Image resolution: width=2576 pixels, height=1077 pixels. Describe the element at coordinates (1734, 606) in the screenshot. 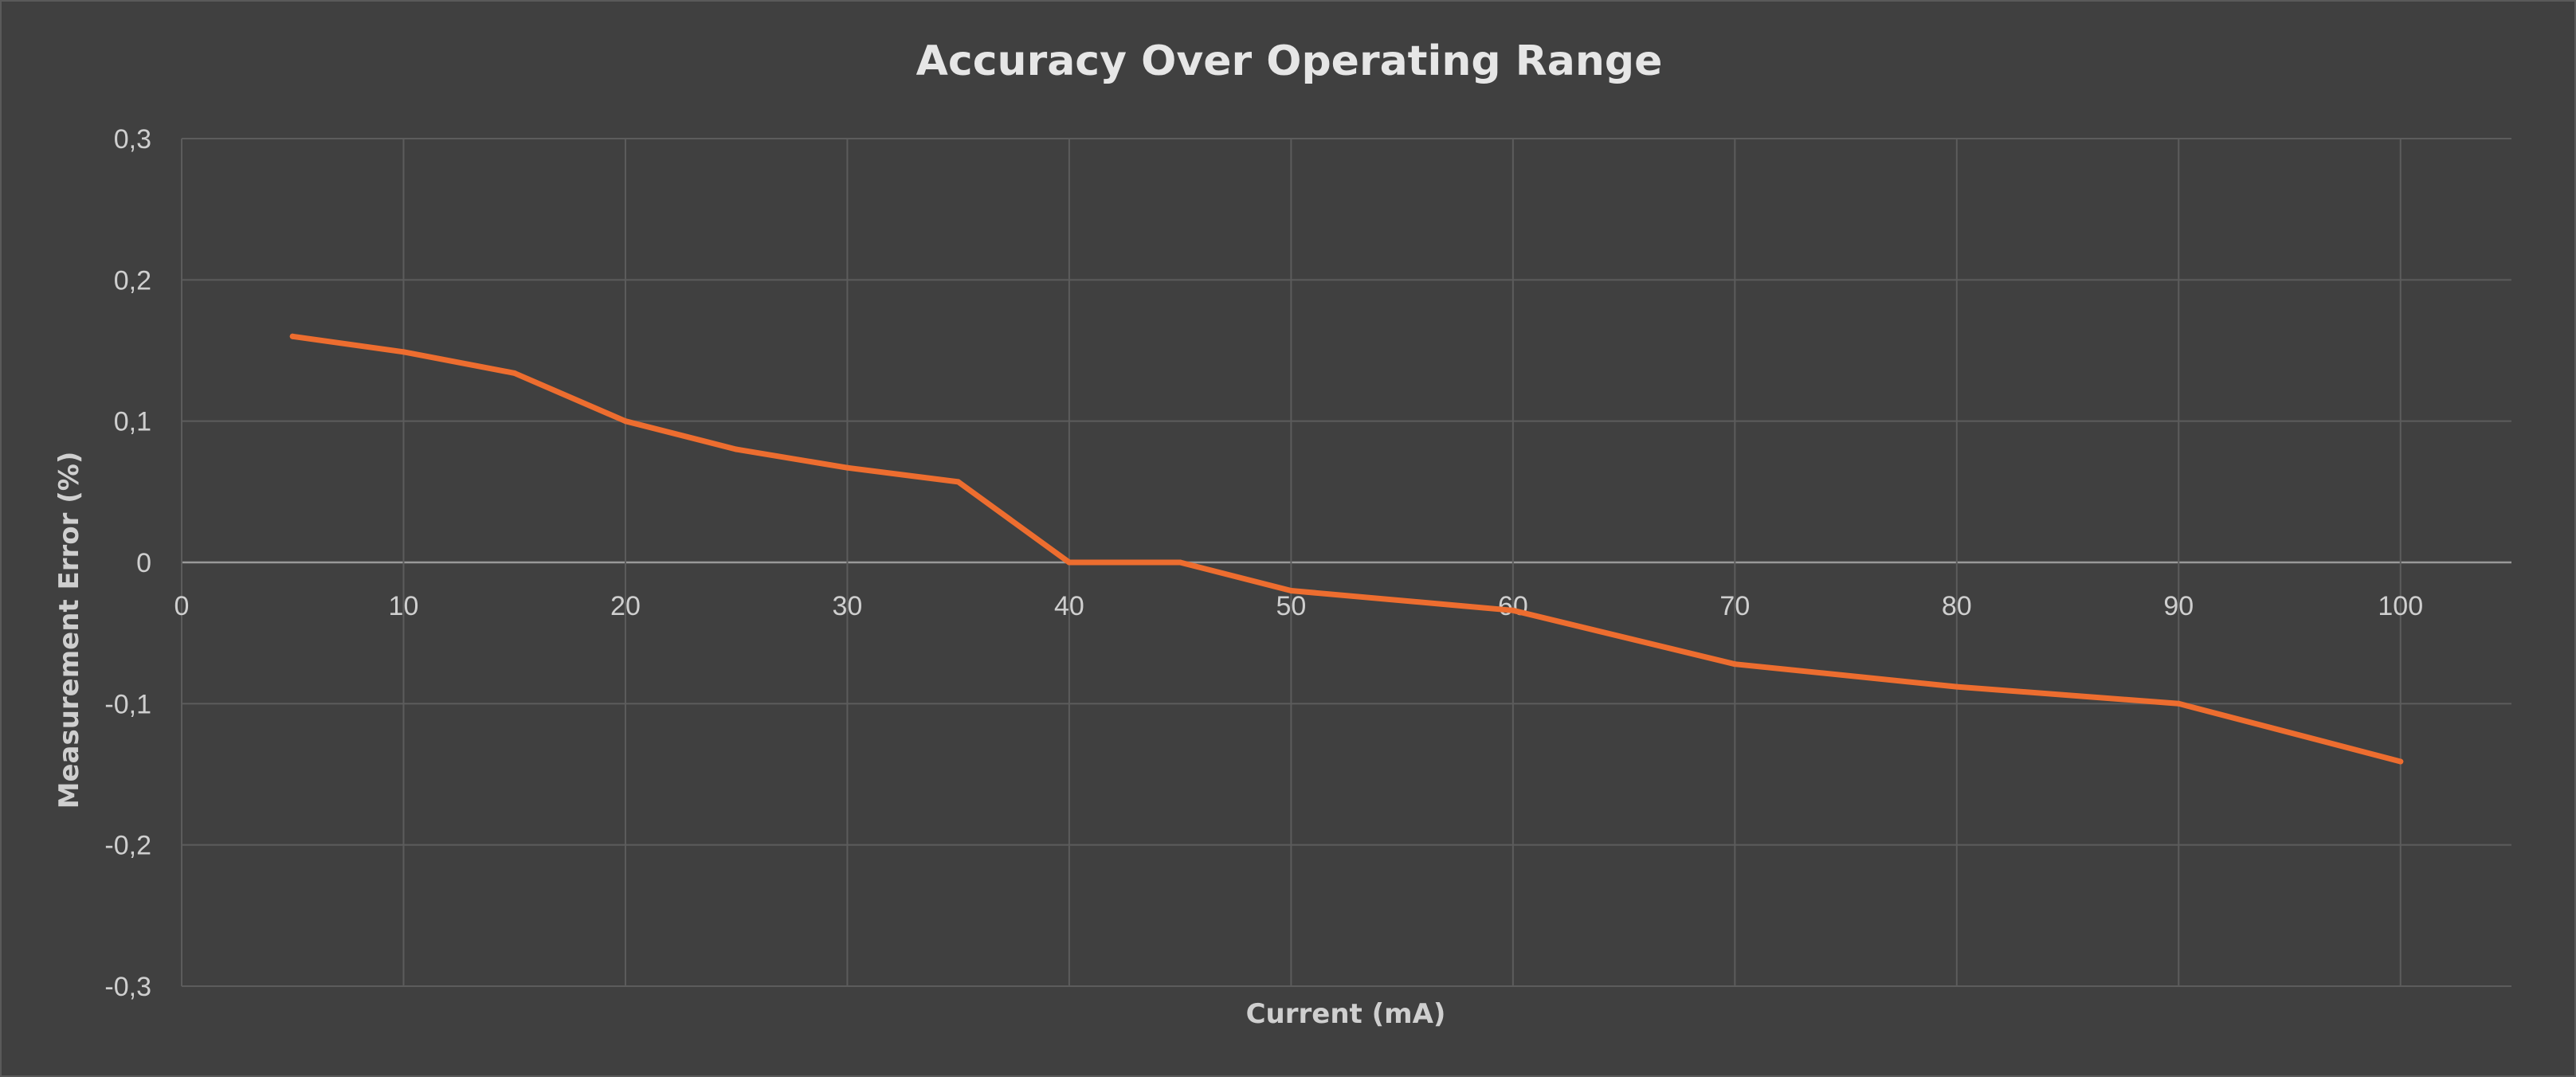

I see `x-tick-label: 70` at that location.